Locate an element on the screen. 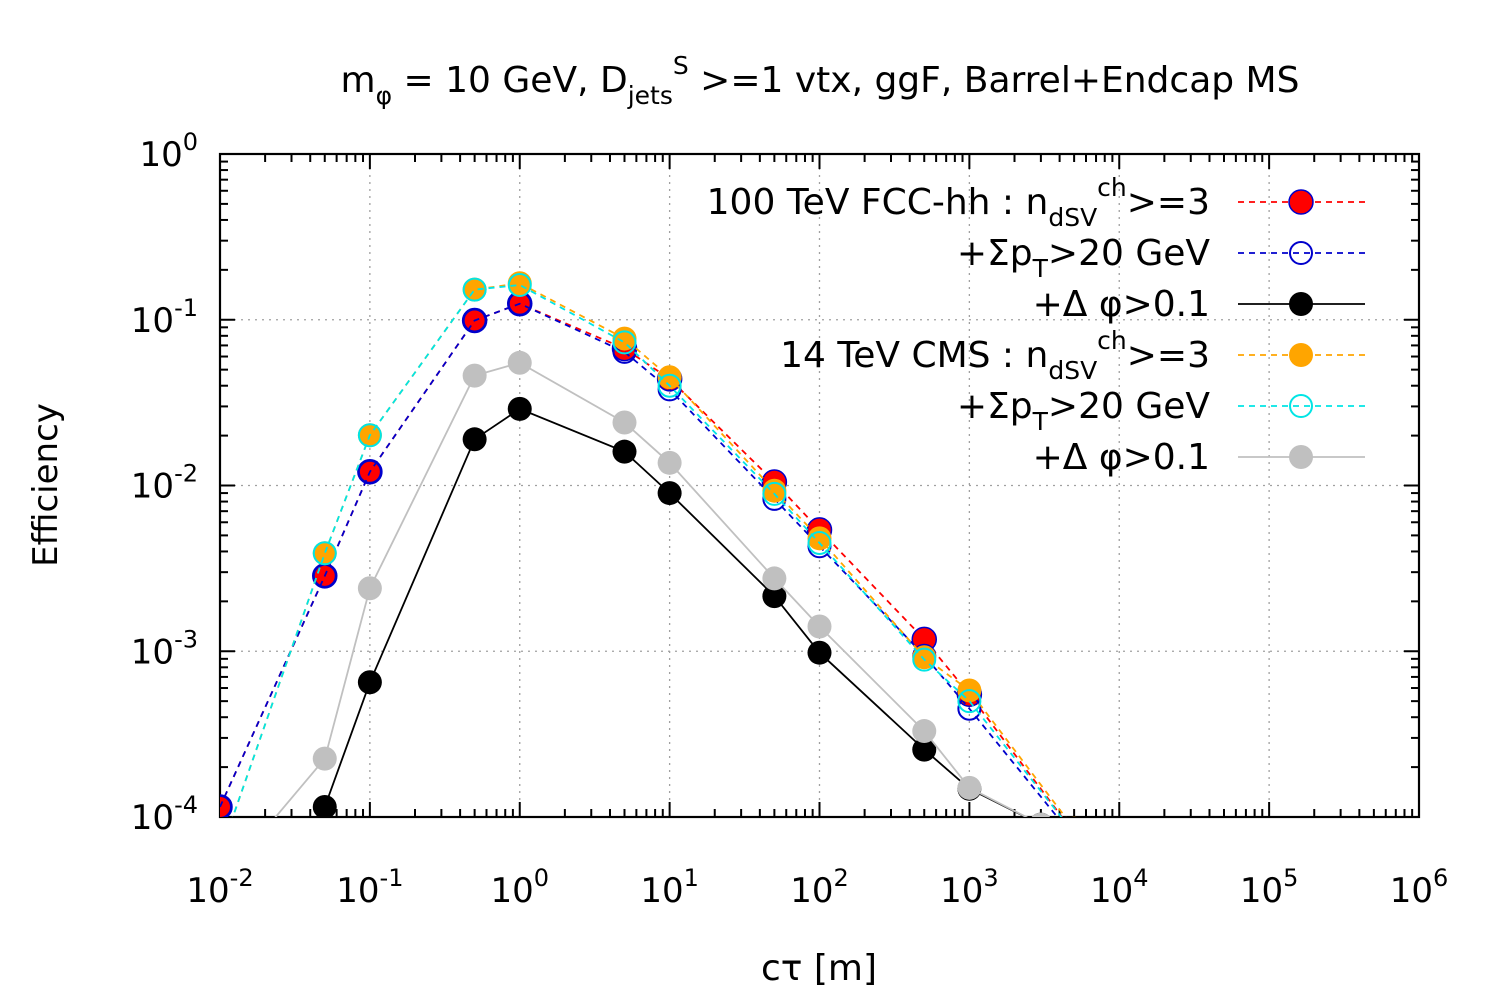 The width and height of the screenshot is (1500, 1000). x-tick-label: 10³ is located at coordinates (969, 887).